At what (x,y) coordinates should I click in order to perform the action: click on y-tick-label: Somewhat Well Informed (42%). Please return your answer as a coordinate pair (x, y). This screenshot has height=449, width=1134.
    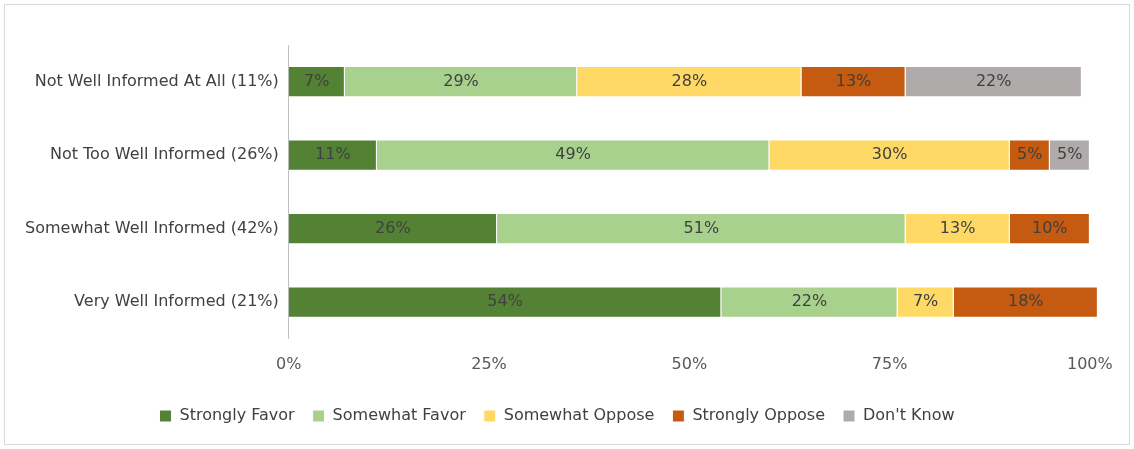
    Looking at the image, I should click on (152, 227).